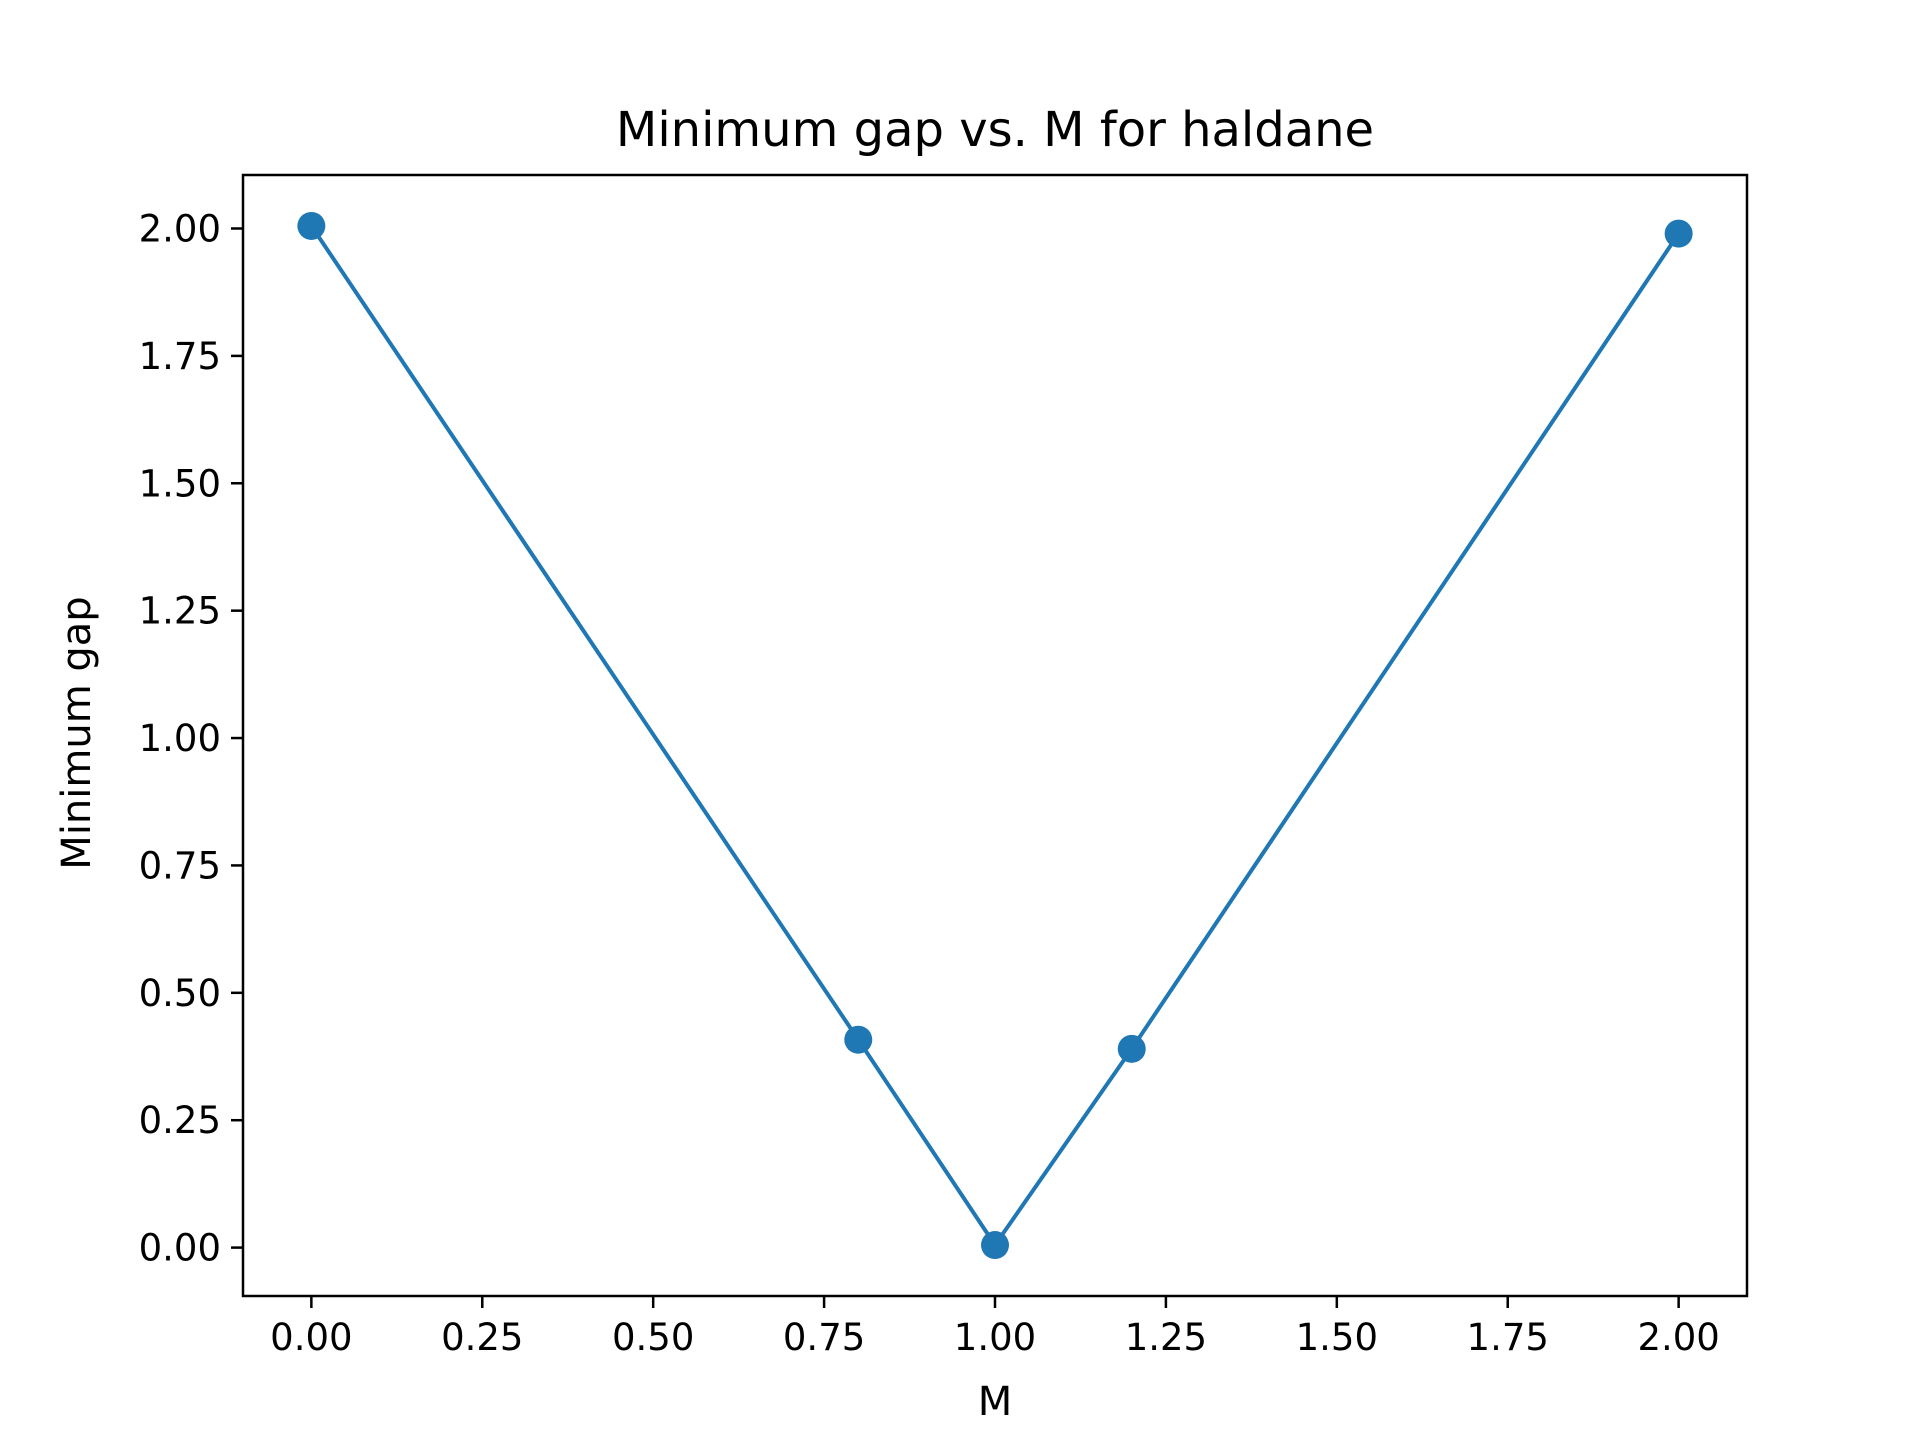  I want to click on y-tick-label-5: 1.25, so click(180, 611).